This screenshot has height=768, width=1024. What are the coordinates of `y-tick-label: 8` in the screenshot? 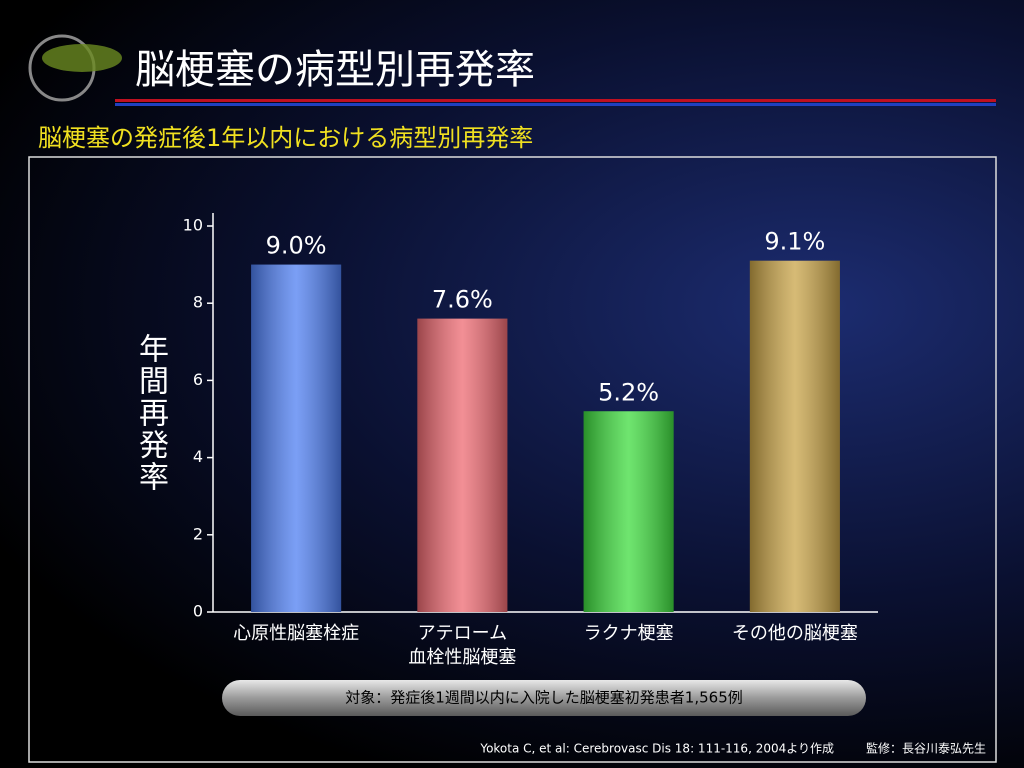 It's located at (198, 302).